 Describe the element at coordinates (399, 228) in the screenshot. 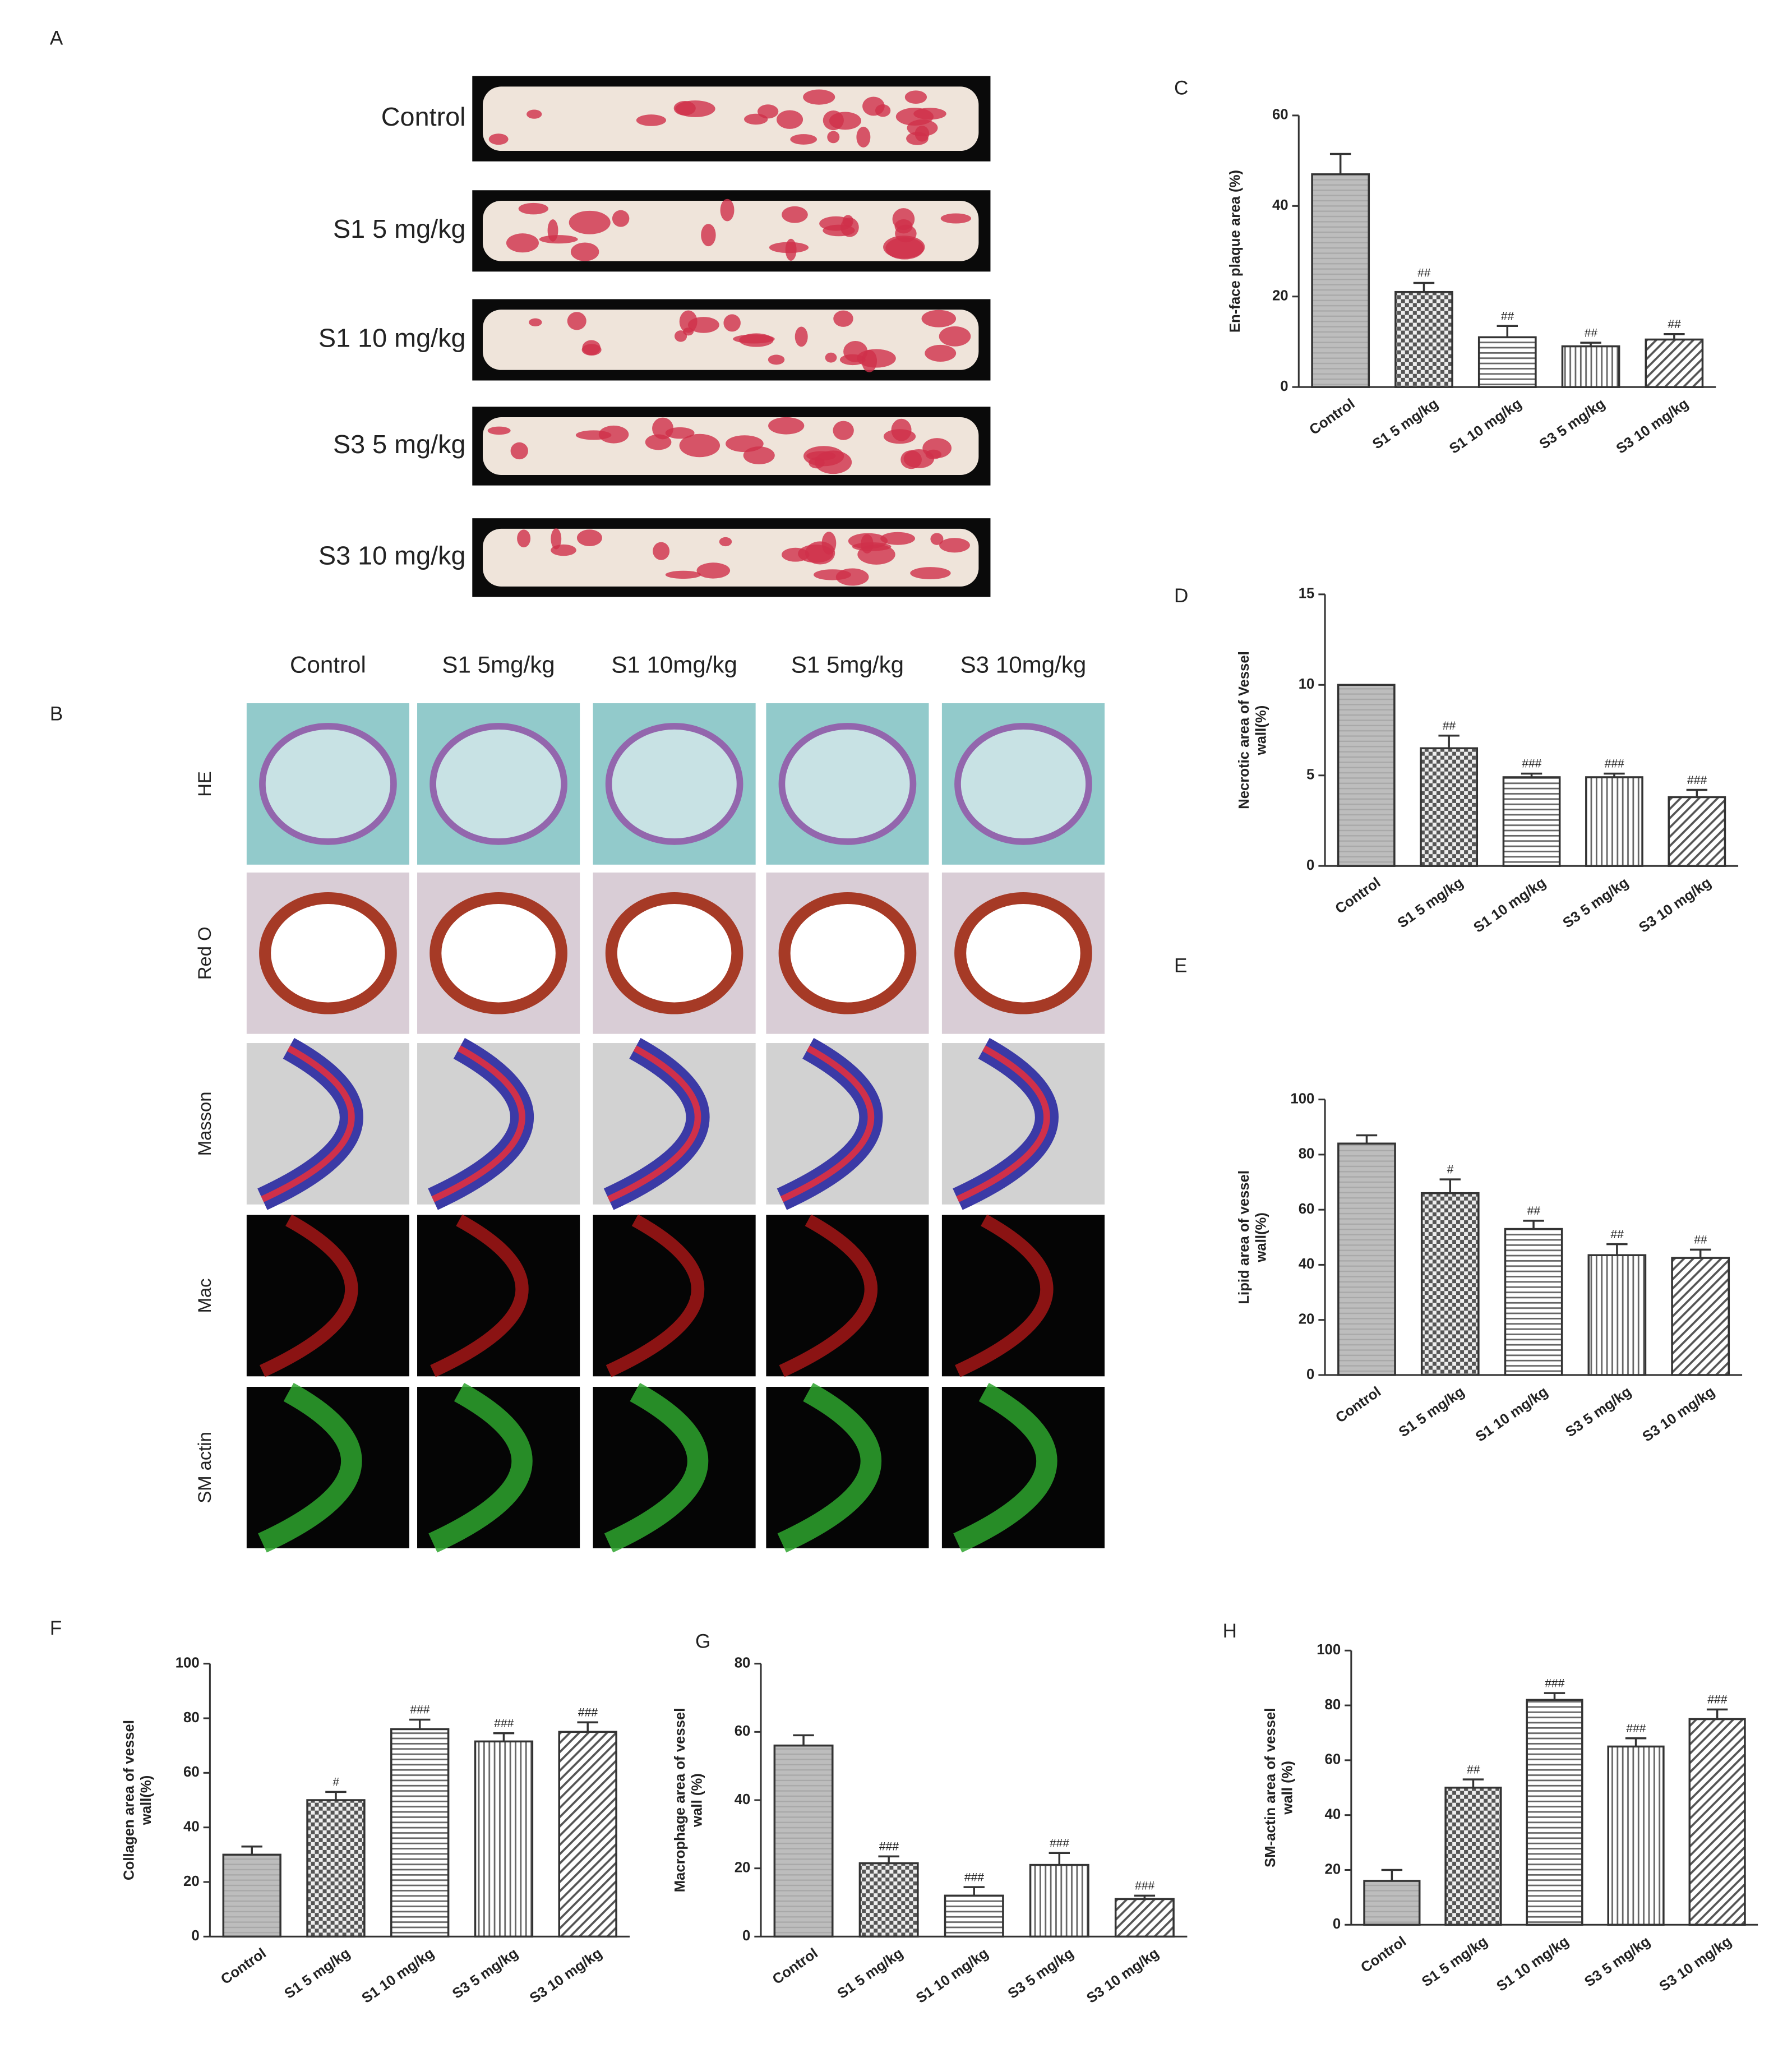

I see `aorta-label: S1 5 mg/kg` at that location.